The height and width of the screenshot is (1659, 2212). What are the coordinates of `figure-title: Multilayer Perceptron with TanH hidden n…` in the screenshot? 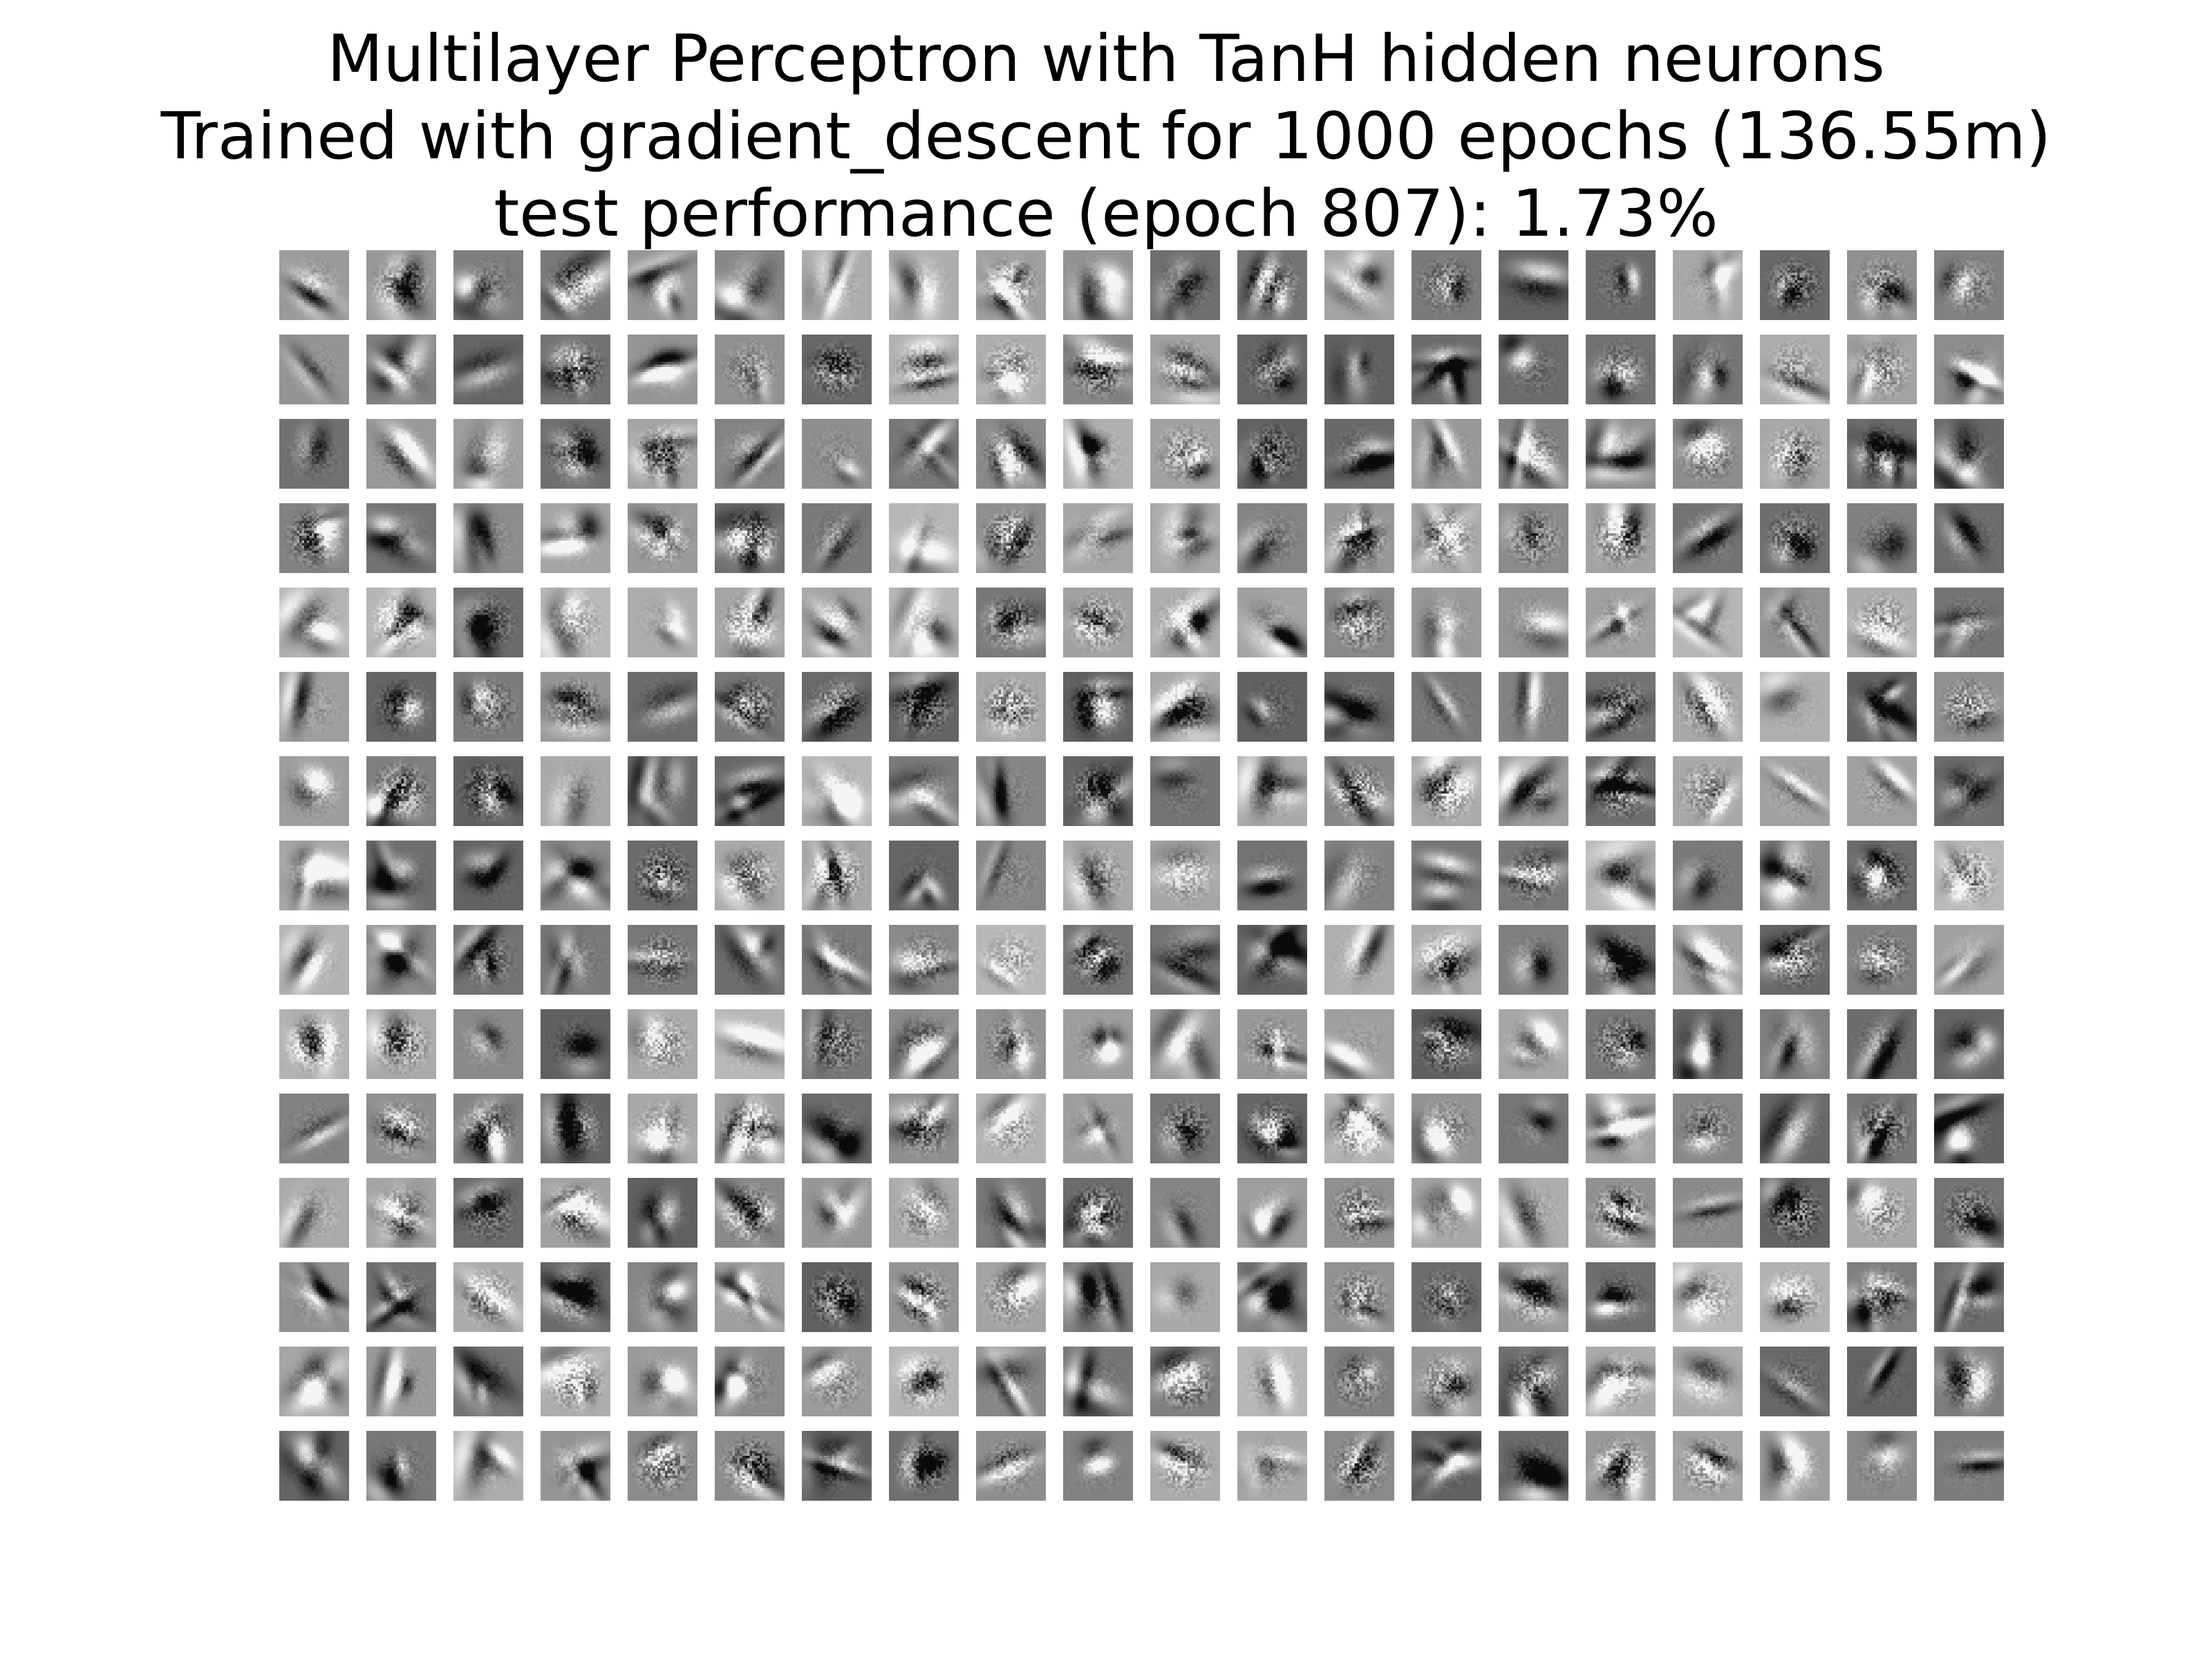 It's located at (1106, 137).